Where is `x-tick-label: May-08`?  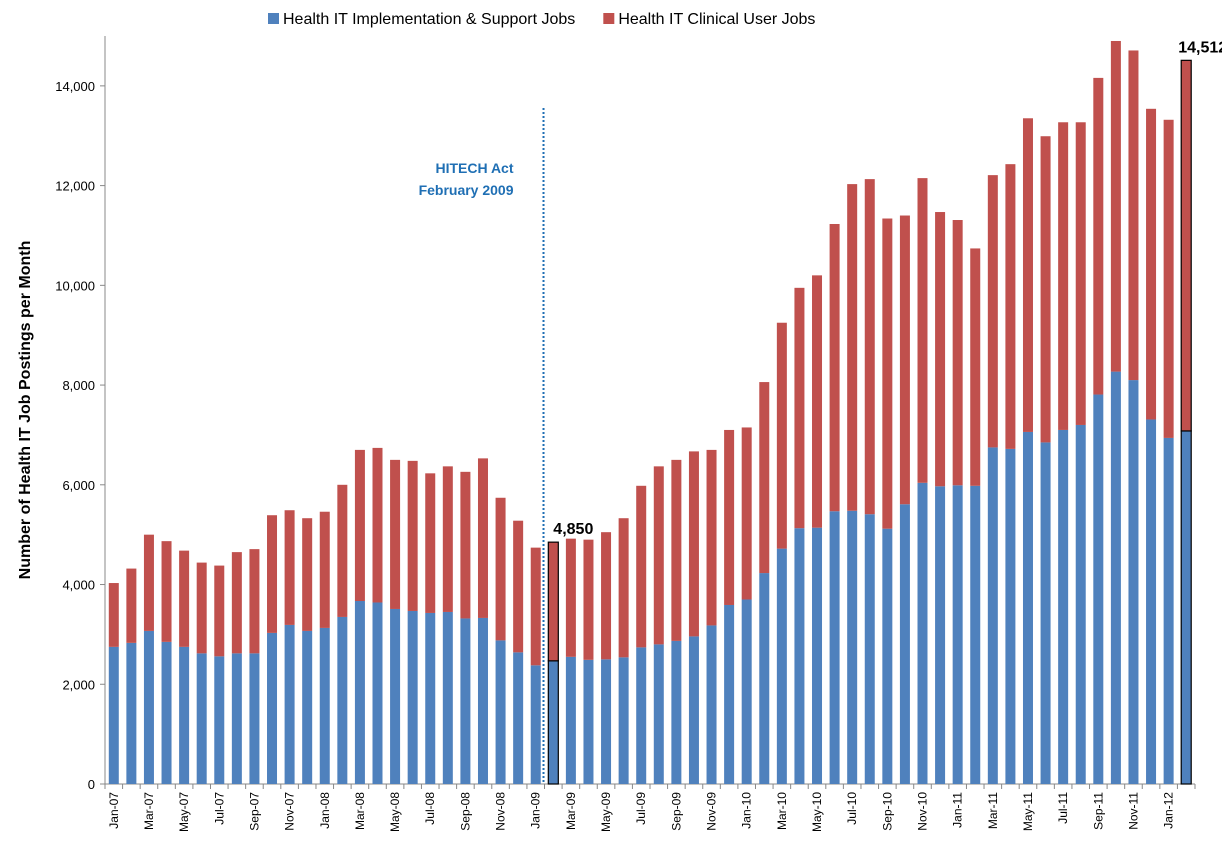
x-tick-label: May-08 is located at coordinates (395, 812).